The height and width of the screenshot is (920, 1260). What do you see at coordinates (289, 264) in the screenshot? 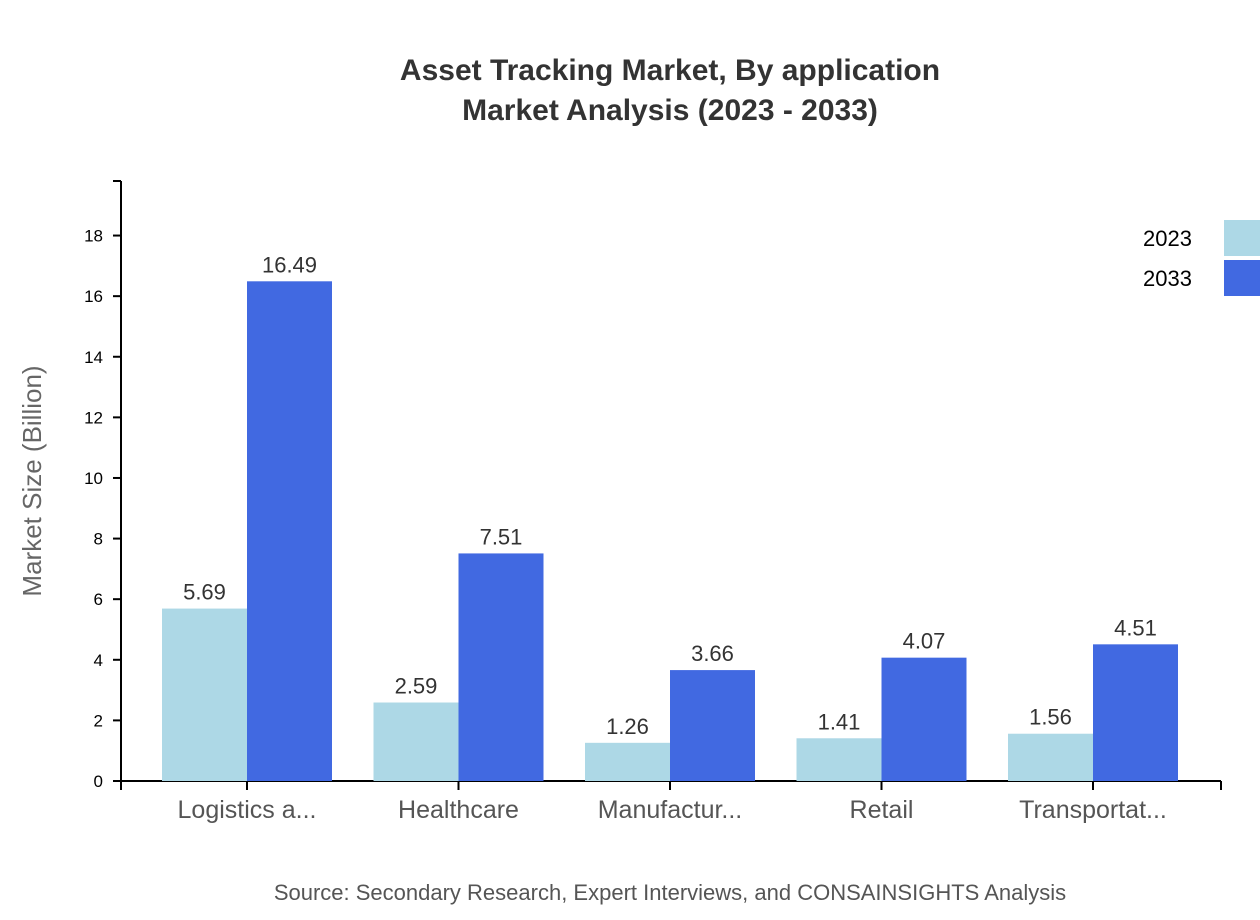
I see `data-label: 16.49` at bounding box center [289, 264].